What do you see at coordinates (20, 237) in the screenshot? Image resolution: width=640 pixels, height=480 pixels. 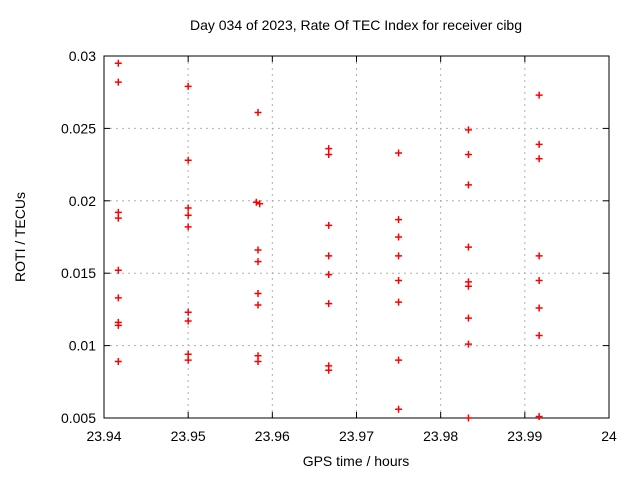 I see `y-axis-label: ROTI / TECUs` at bounding box center [20, 237].